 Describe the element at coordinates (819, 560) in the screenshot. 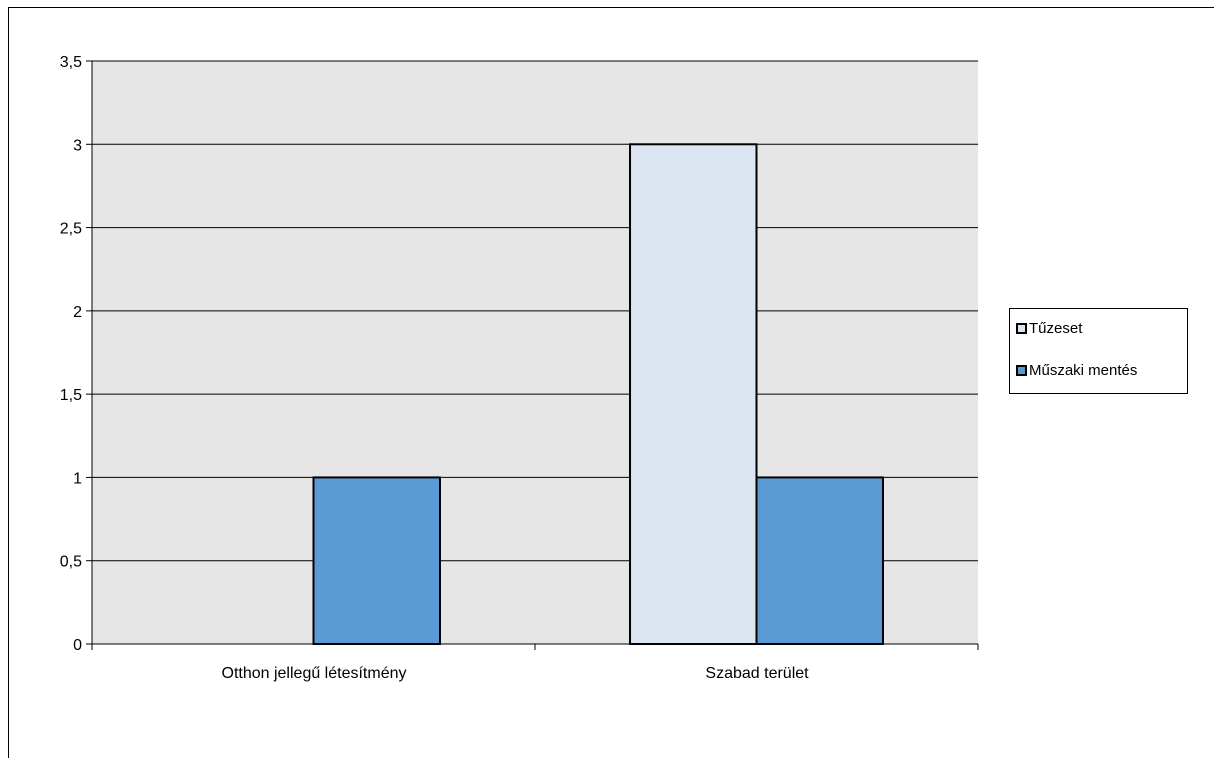

I see `bar-muszaki-mentes-szabad` at that location.